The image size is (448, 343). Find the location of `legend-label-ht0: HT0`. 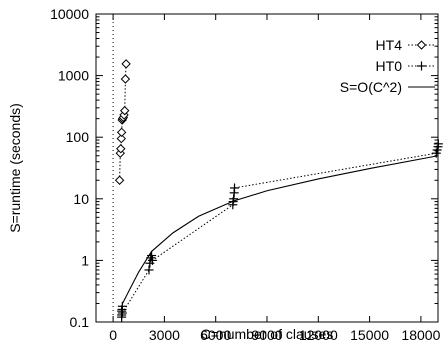

legend-label-ht0: HT0 is located at coordinates (389, 66).